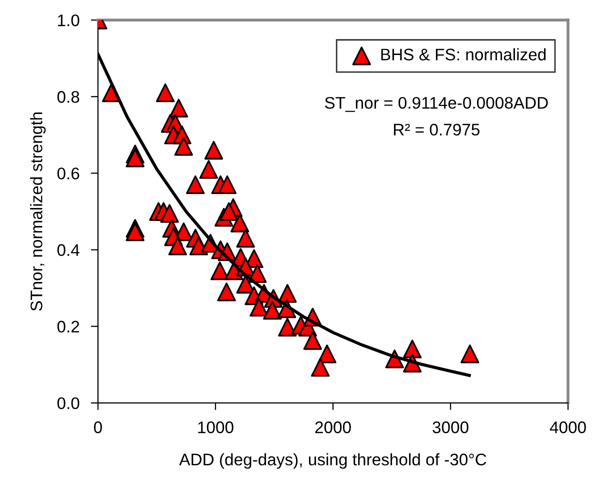 Image resolution: width=592 pixels, height=489 pixels. What do you see at coordinates (38, 211) in the screenshot?
I see `y-axis-title: STnor, normalized strength` at bounding box center [38, 211].